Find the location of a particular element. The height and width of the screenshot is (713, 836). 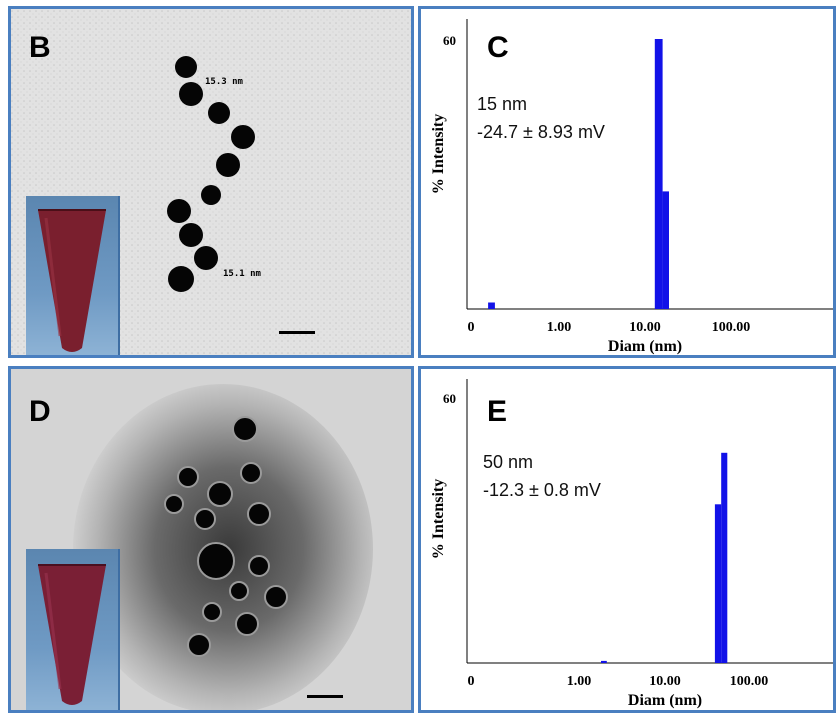

zeta-potential-text-e: -12.3 ± 0.8 mV is located at coordinates (542, 490).